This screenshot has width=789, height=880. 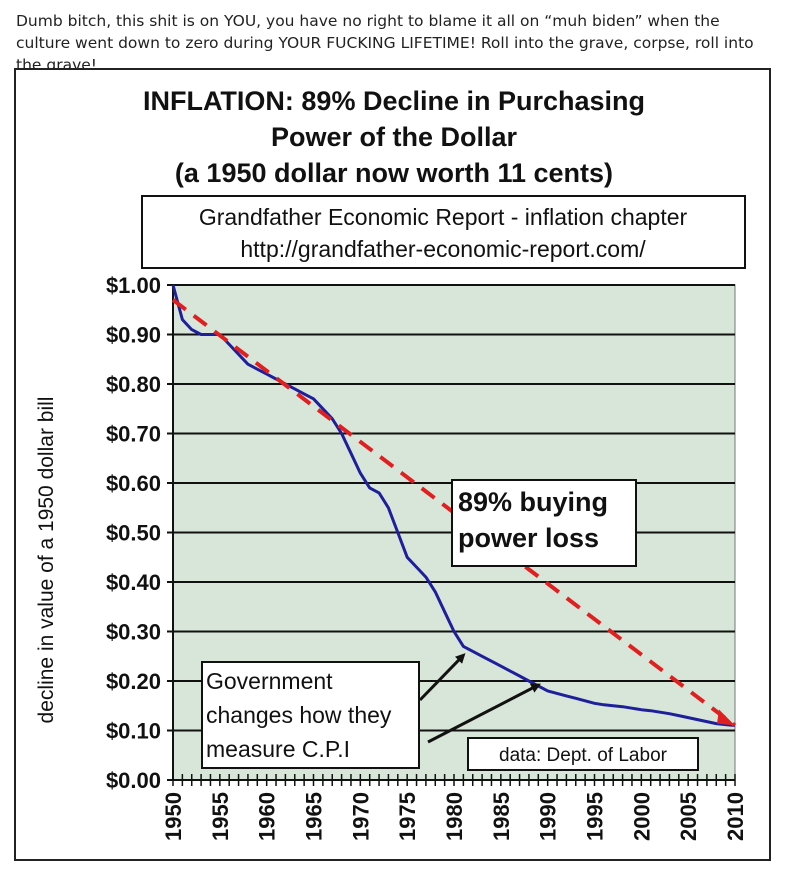 What do you see at coordinates (726, 717) in the screenshot?
I see `trend-arrowhead` at bounding box center [726, 717].